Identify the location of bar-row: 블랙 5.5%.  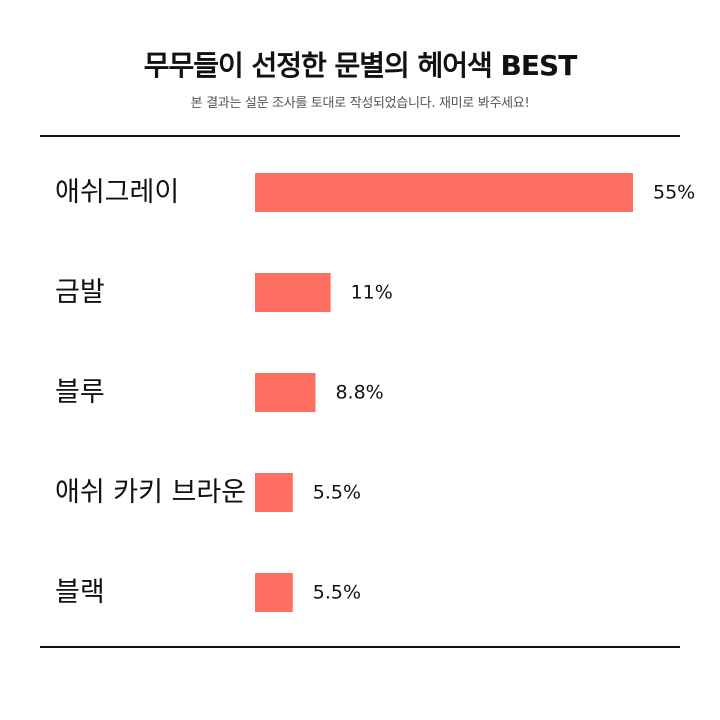
(208, 592).